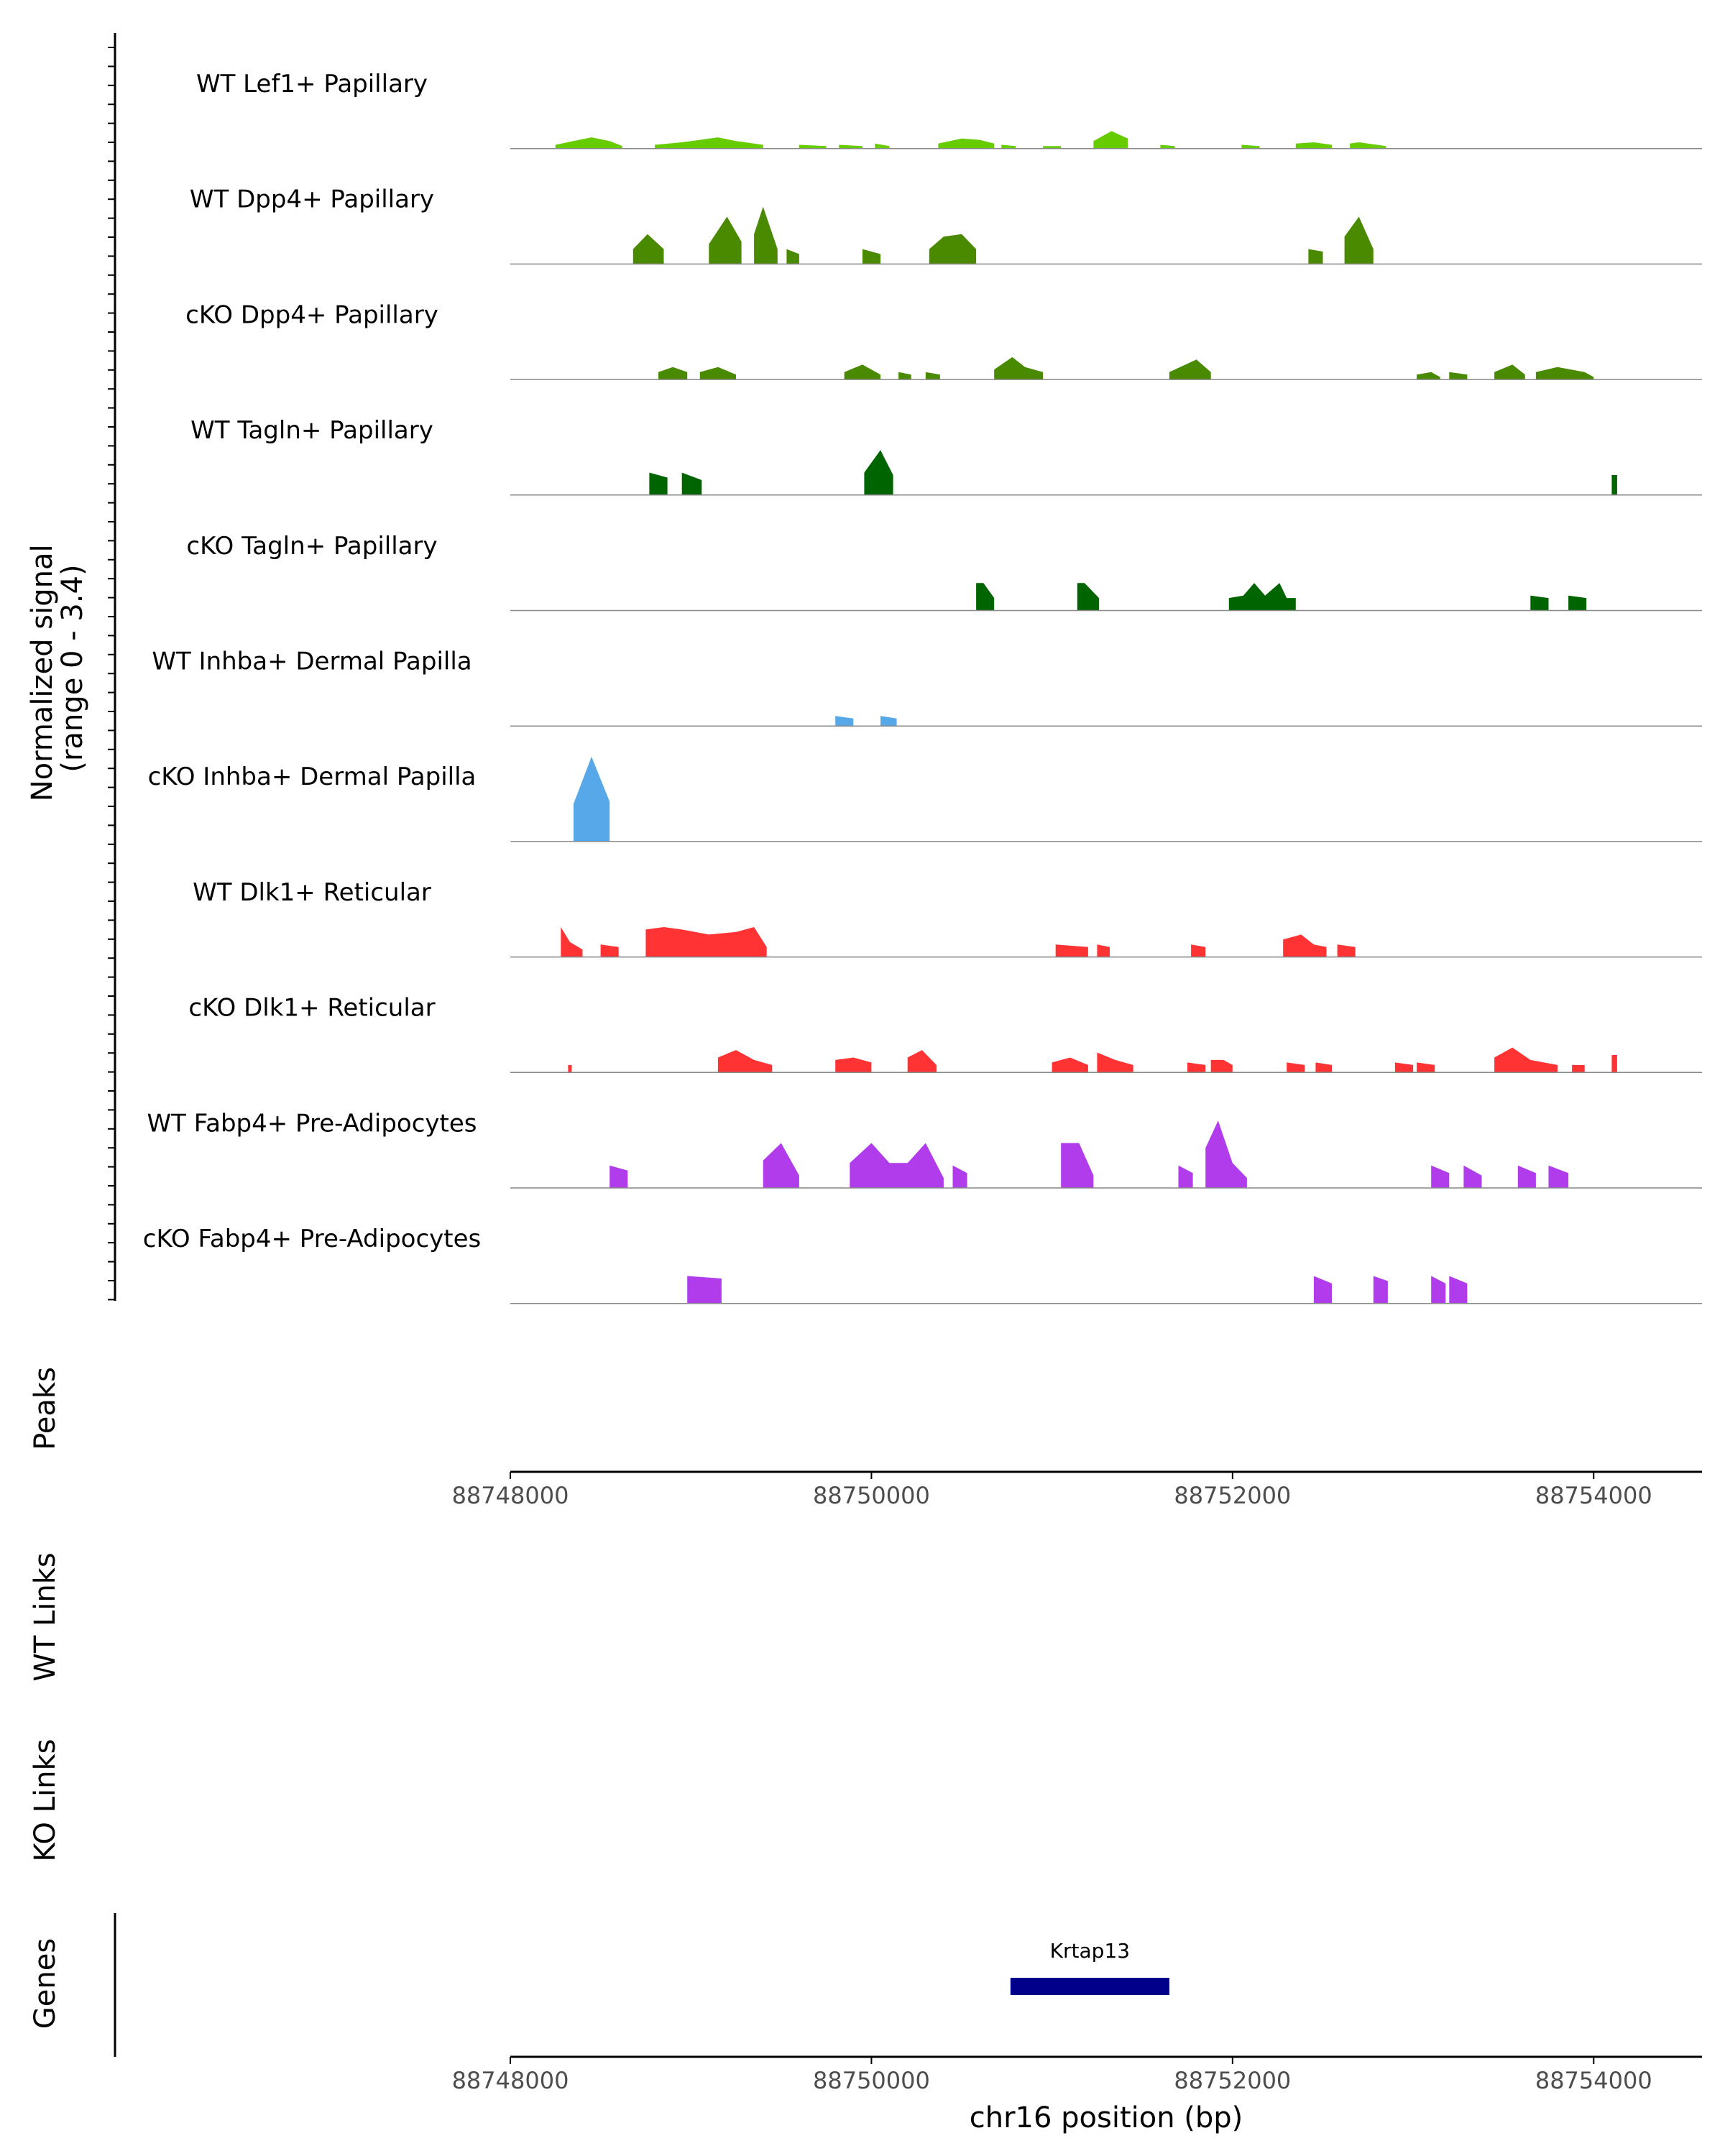 Image resolution: width=1725 pixels, height=2156 pixels. I want to click on ko-links-panel-label: KO Links, so click(45, 1800).